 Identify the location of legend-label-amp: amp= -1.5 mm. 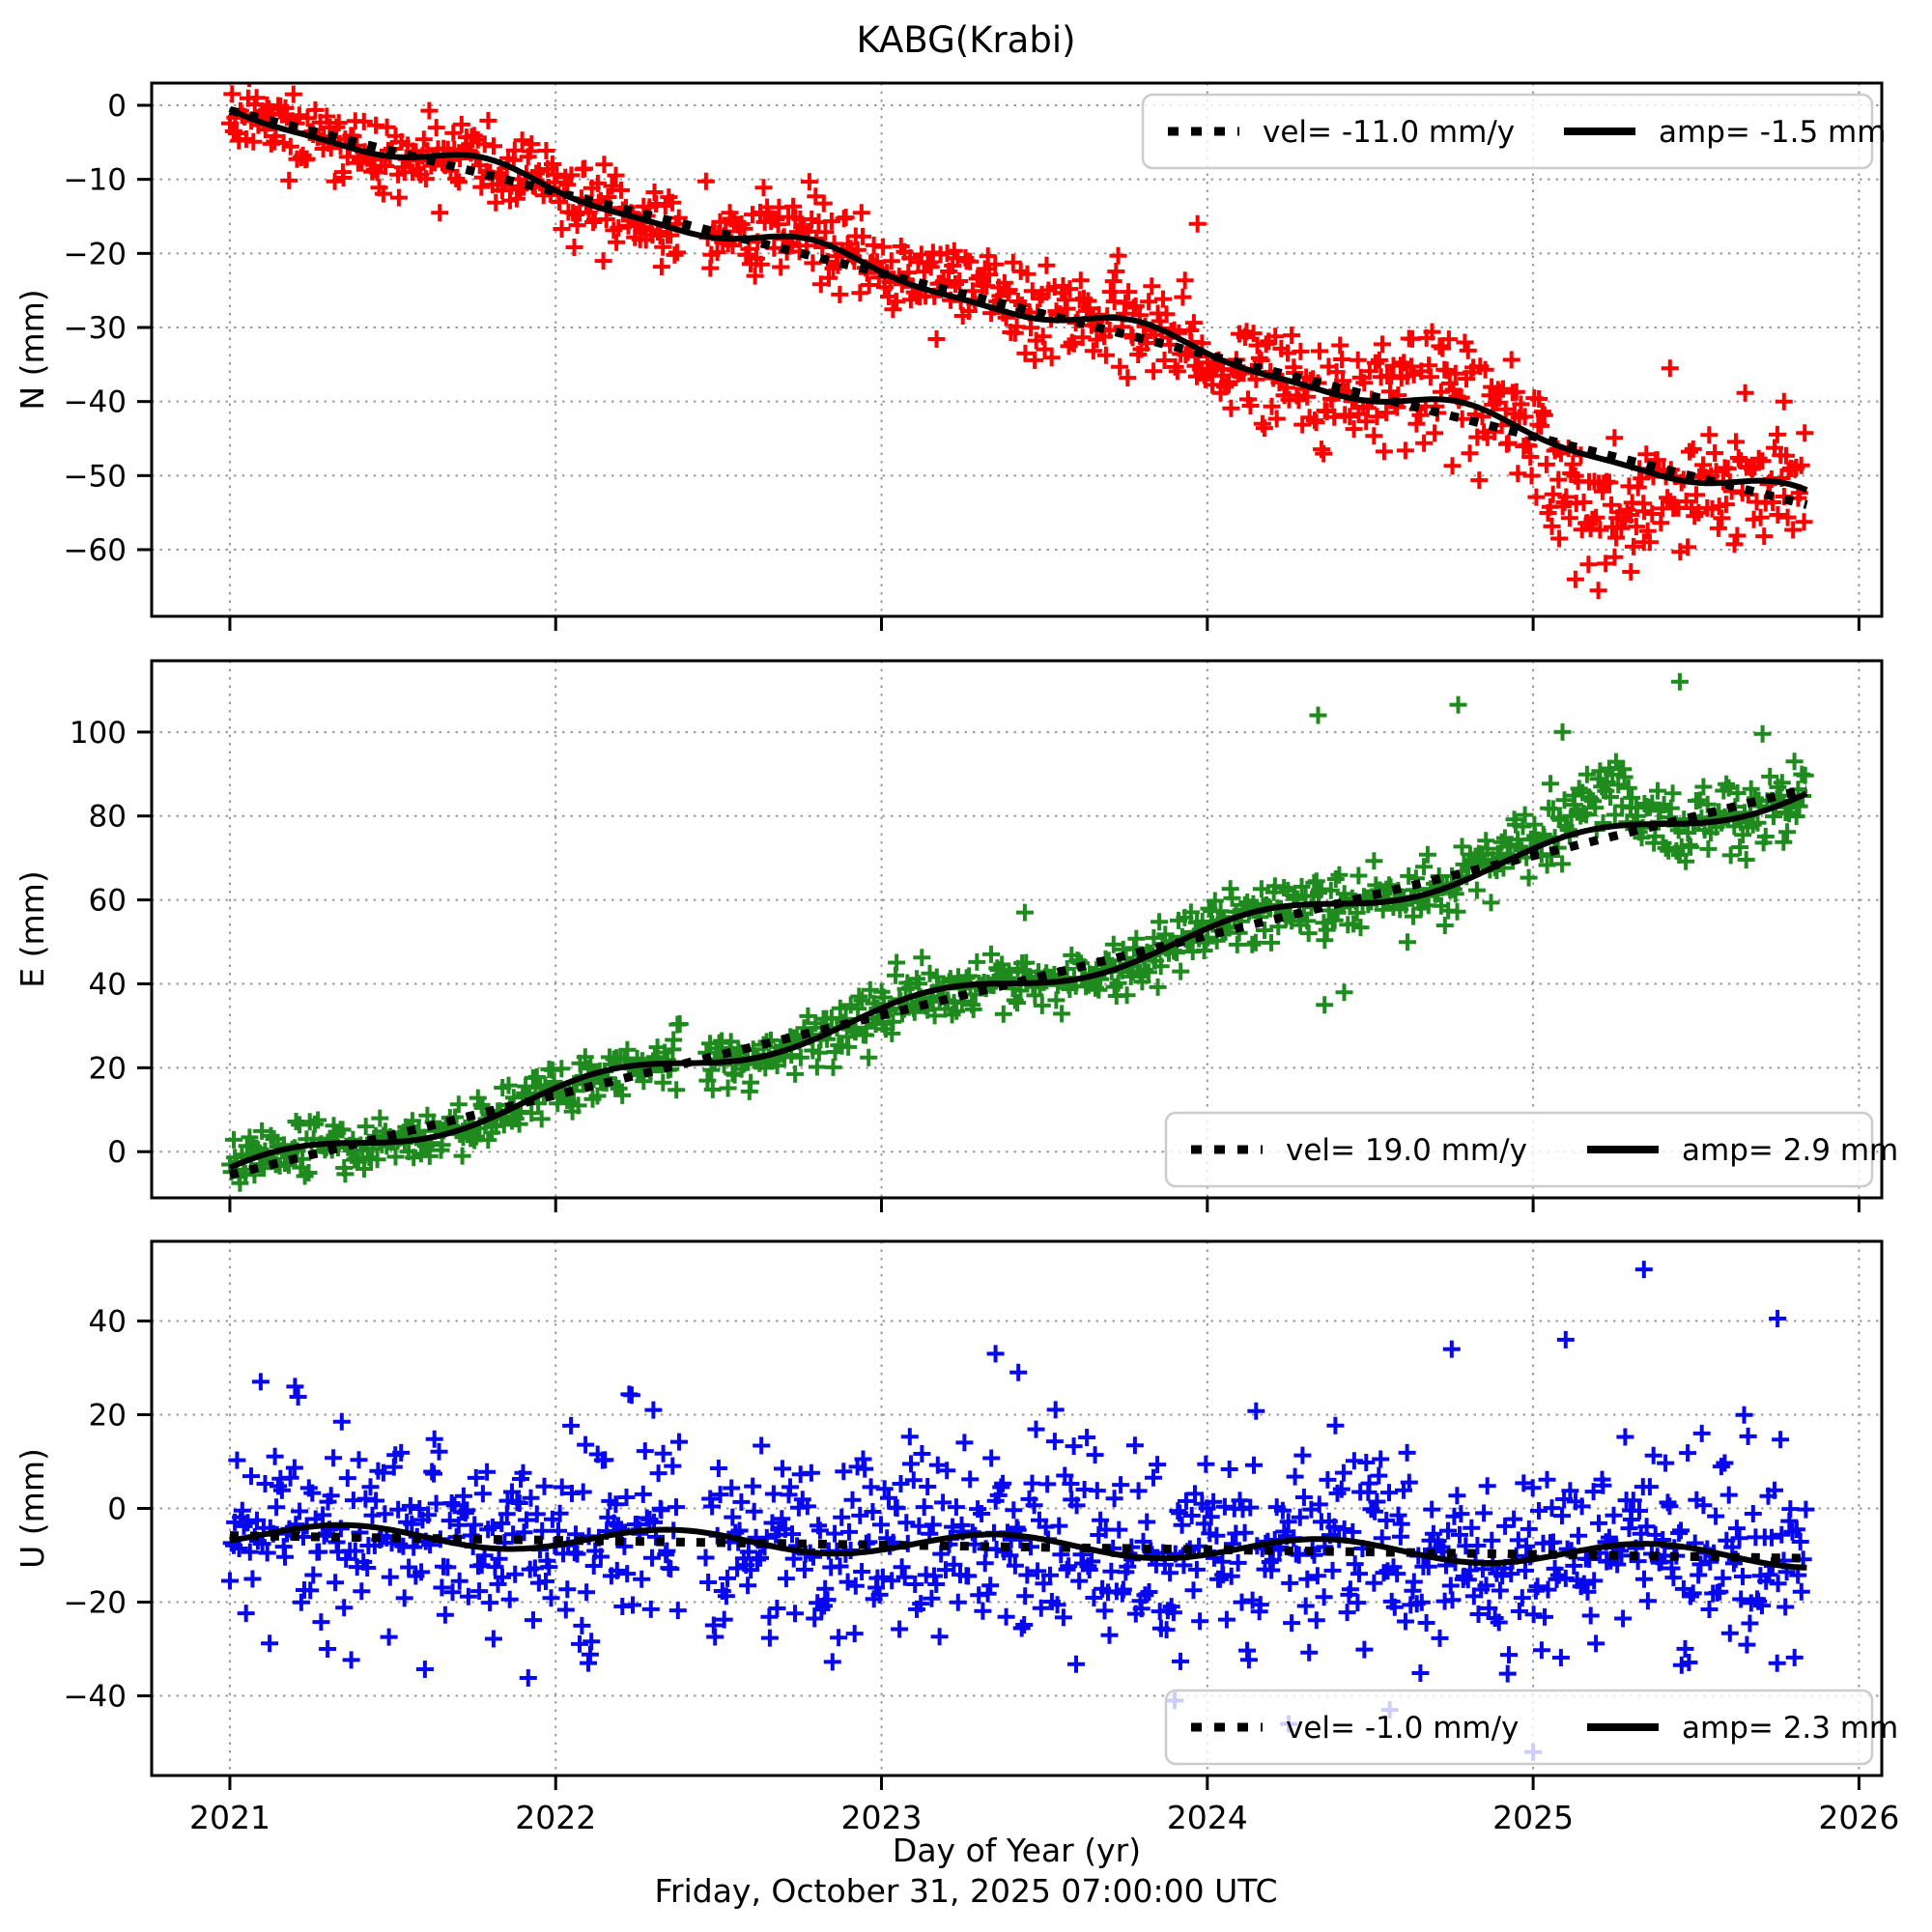
(1772, 132).